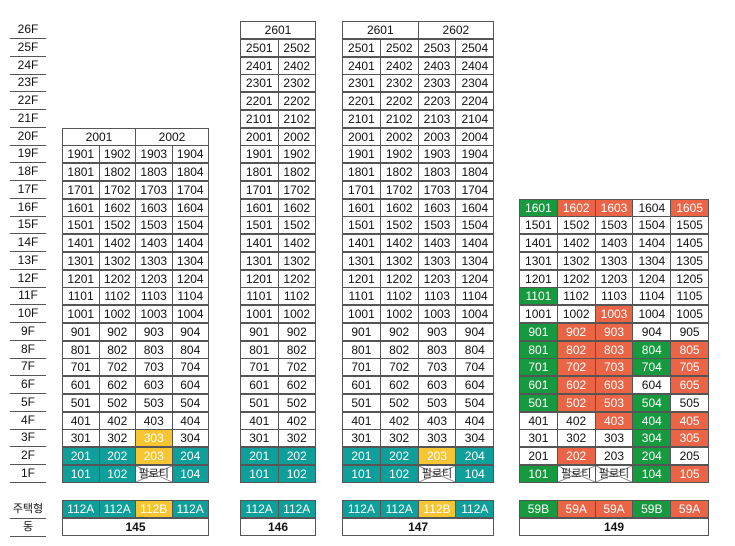  Describe the element at coordinates (689, 385) in the screenshot. I see `unit-cell: 605` at that location.